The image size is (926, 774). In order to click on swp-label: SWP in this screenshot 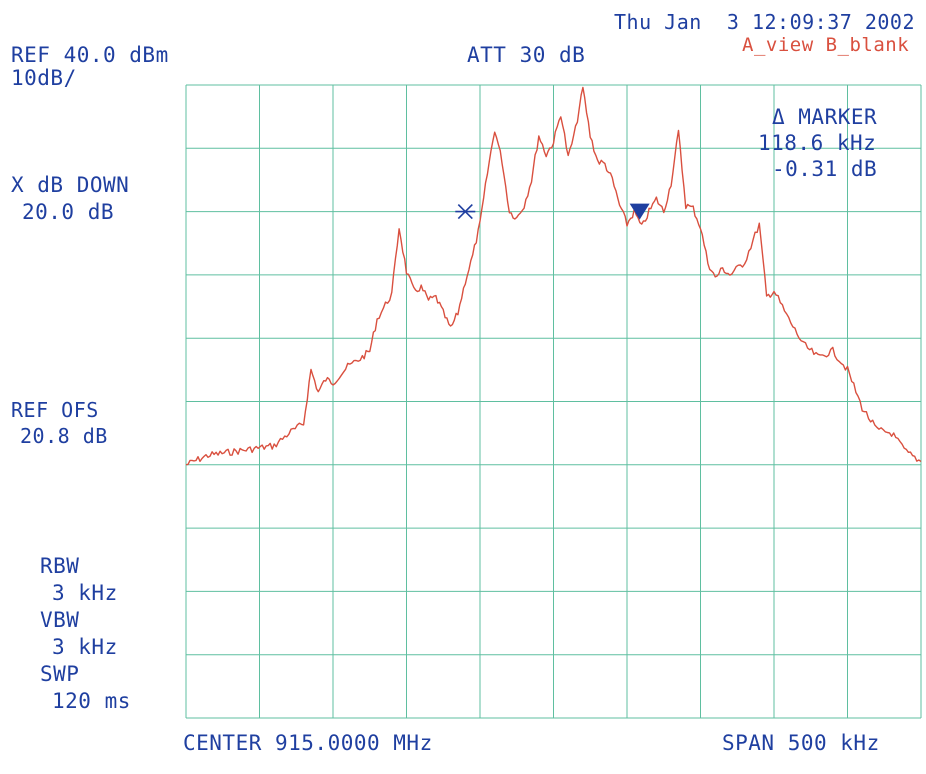, I will do `click(60, 674)`.